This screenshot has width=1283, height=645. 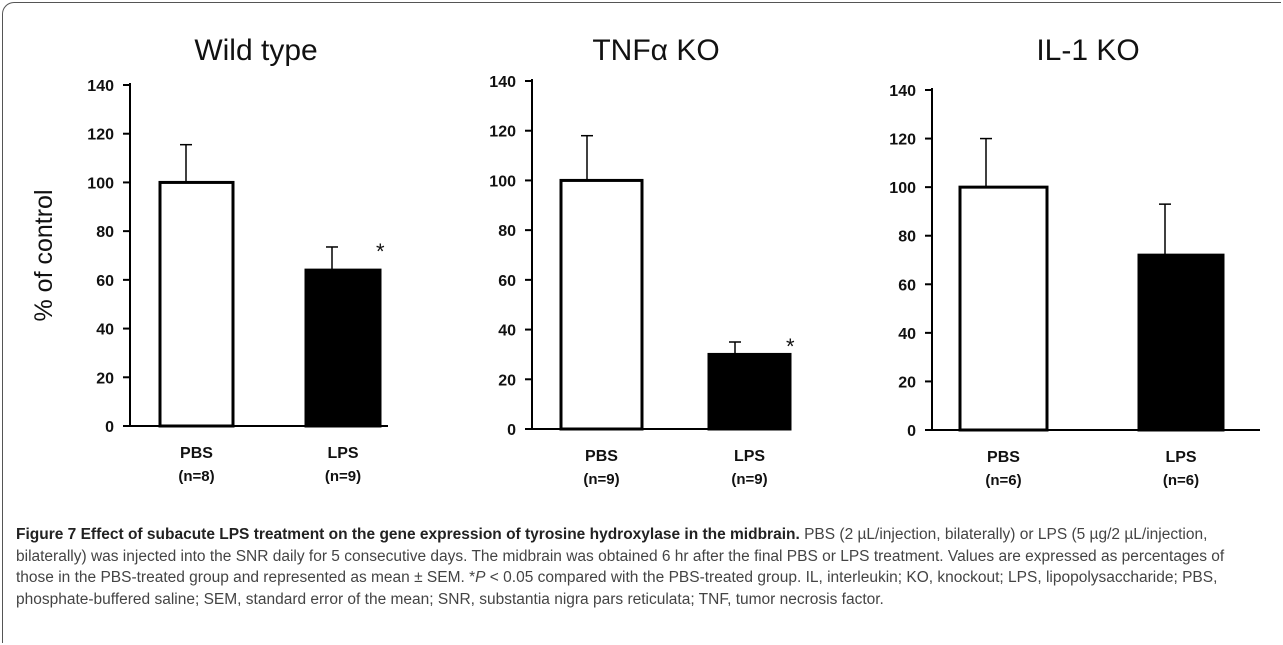 What do you see at coordinates (196, 476) in the screenshot?
I see `category-n-label: (n=8)` at bounding box center [196, 476].